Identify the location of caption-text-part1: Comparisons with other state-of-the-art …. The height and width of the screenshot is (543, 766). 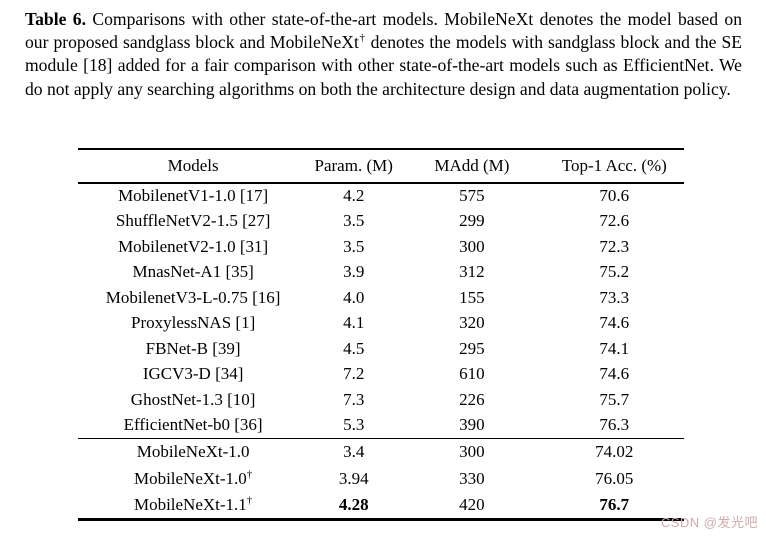
(384, 31).